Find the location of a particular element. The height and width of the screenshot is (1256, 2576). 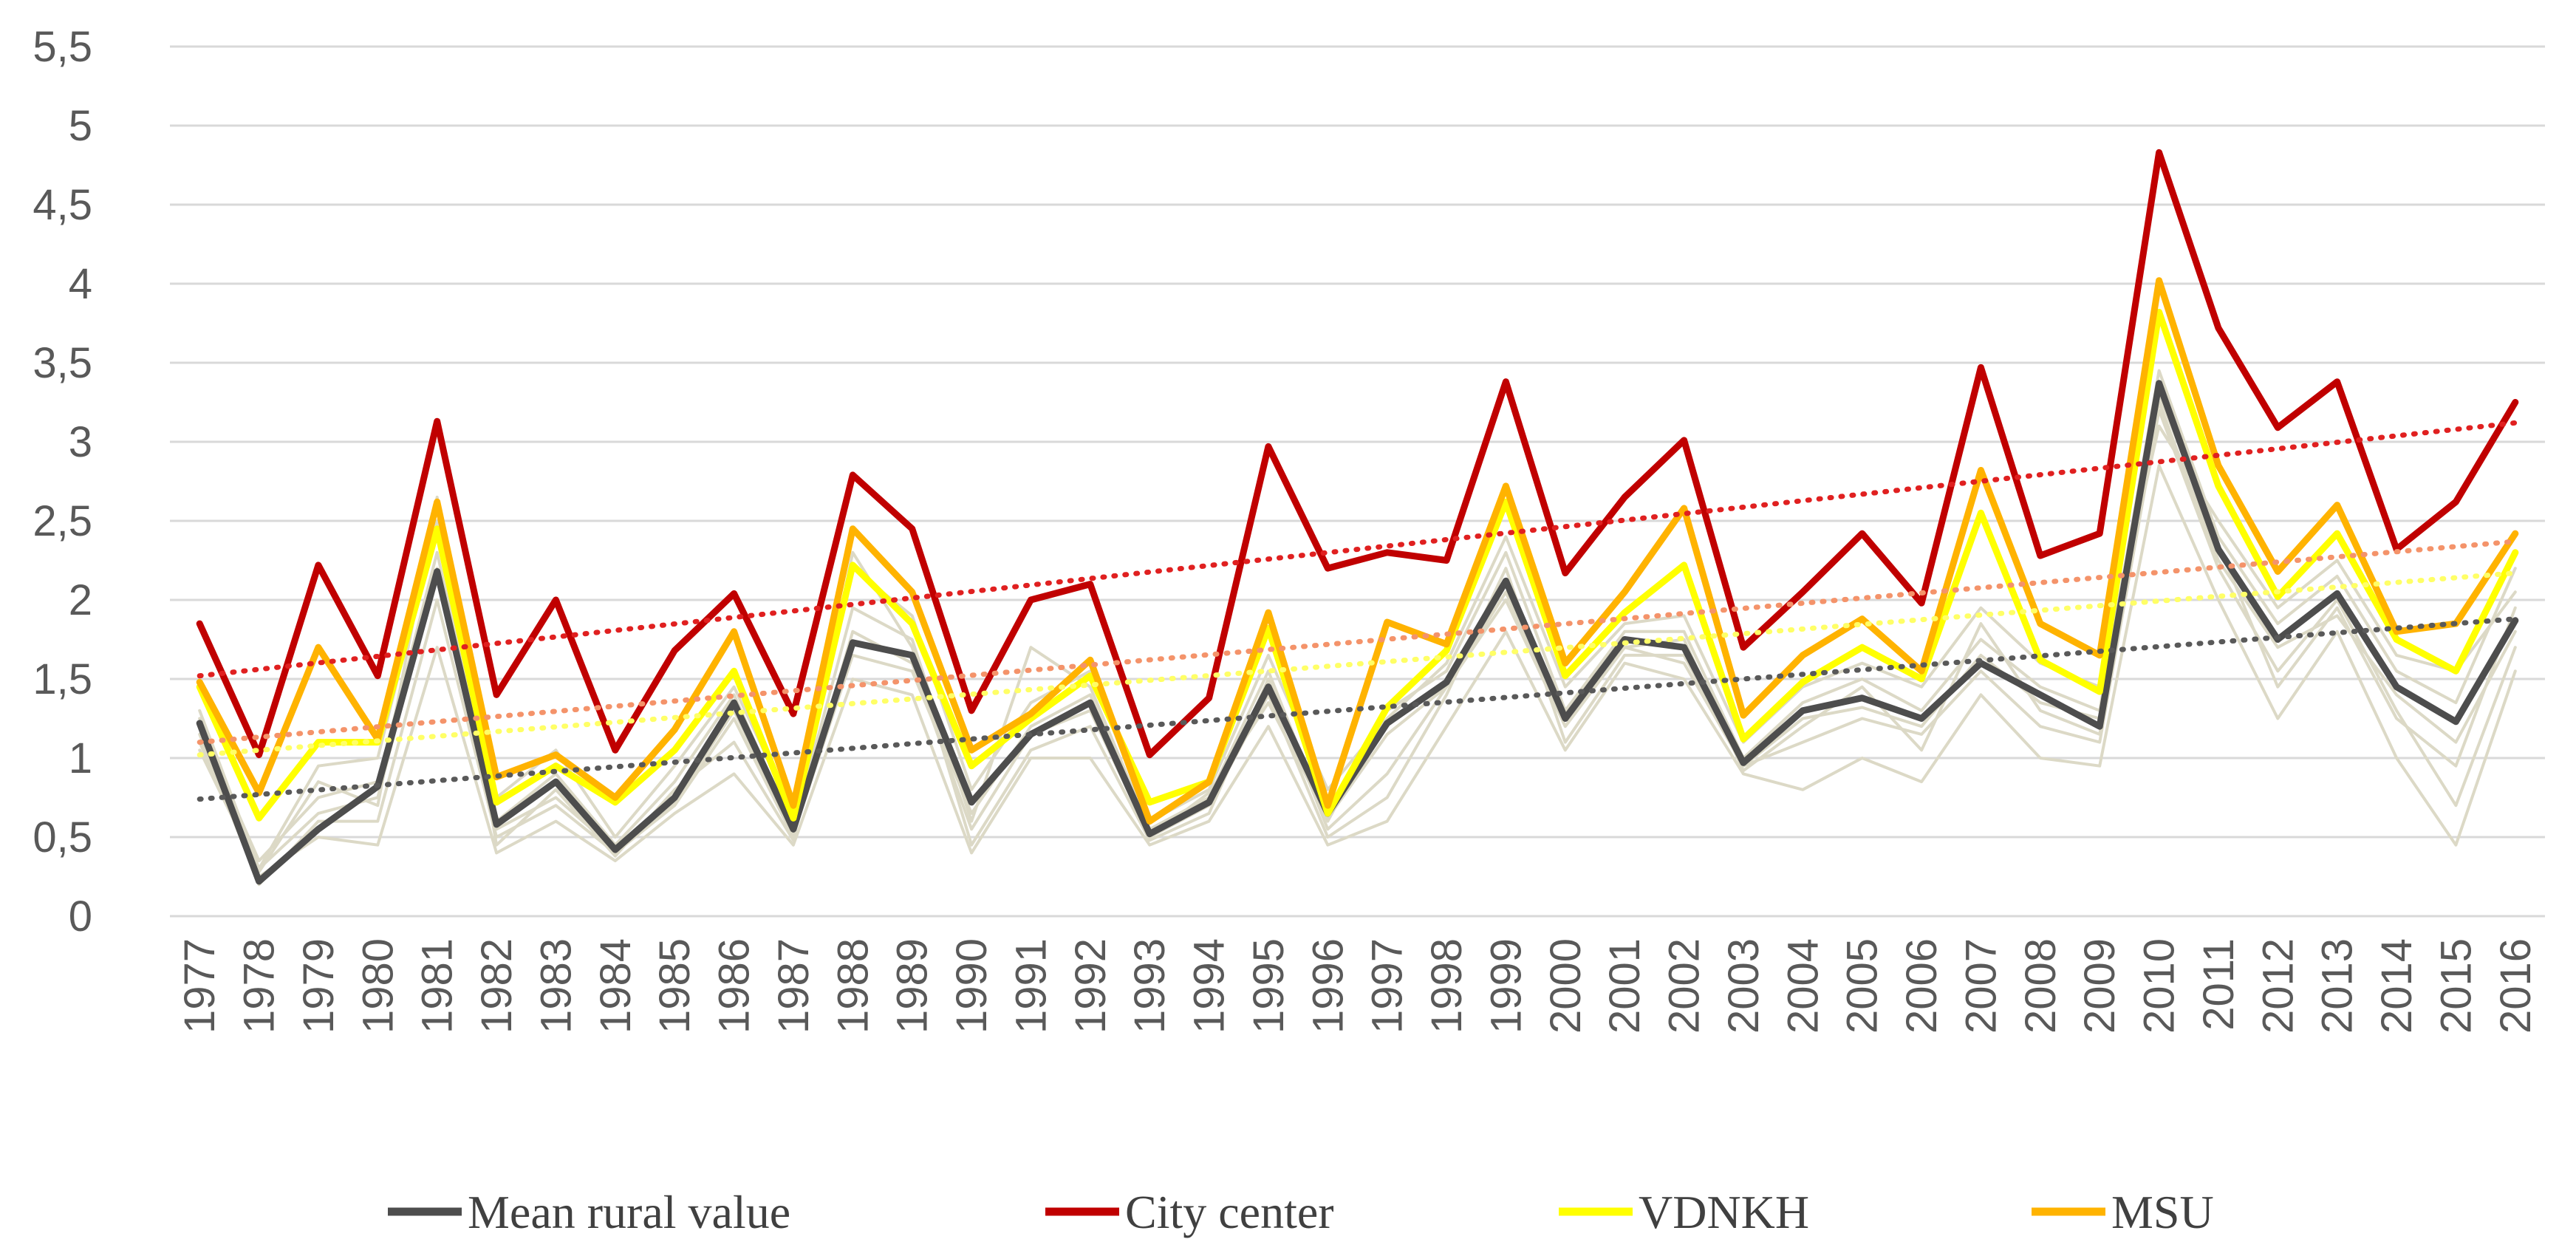

x-tick-label: 2009 is located at coordinates (2100, 986).